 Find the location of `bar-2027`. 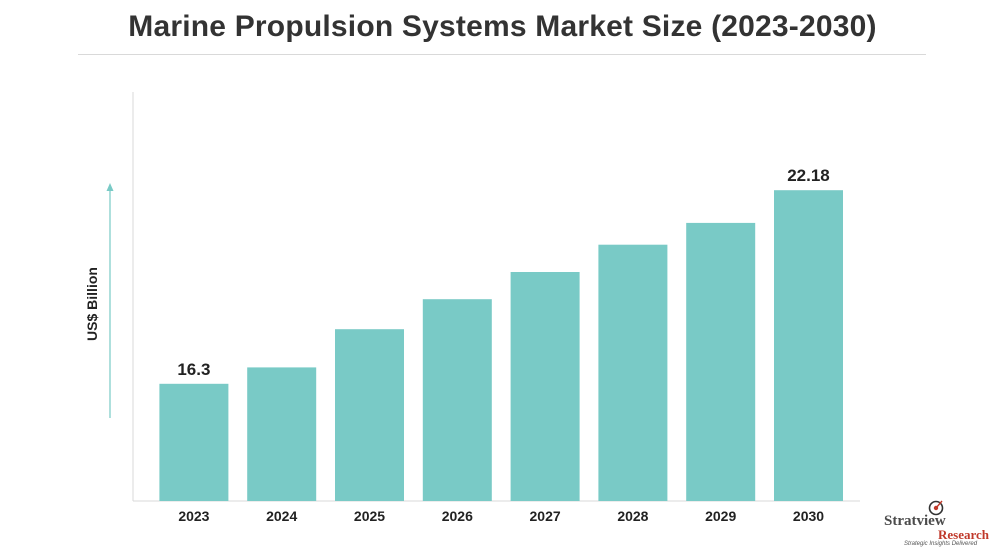

bar-2027 is located at coordinates (545, 386).